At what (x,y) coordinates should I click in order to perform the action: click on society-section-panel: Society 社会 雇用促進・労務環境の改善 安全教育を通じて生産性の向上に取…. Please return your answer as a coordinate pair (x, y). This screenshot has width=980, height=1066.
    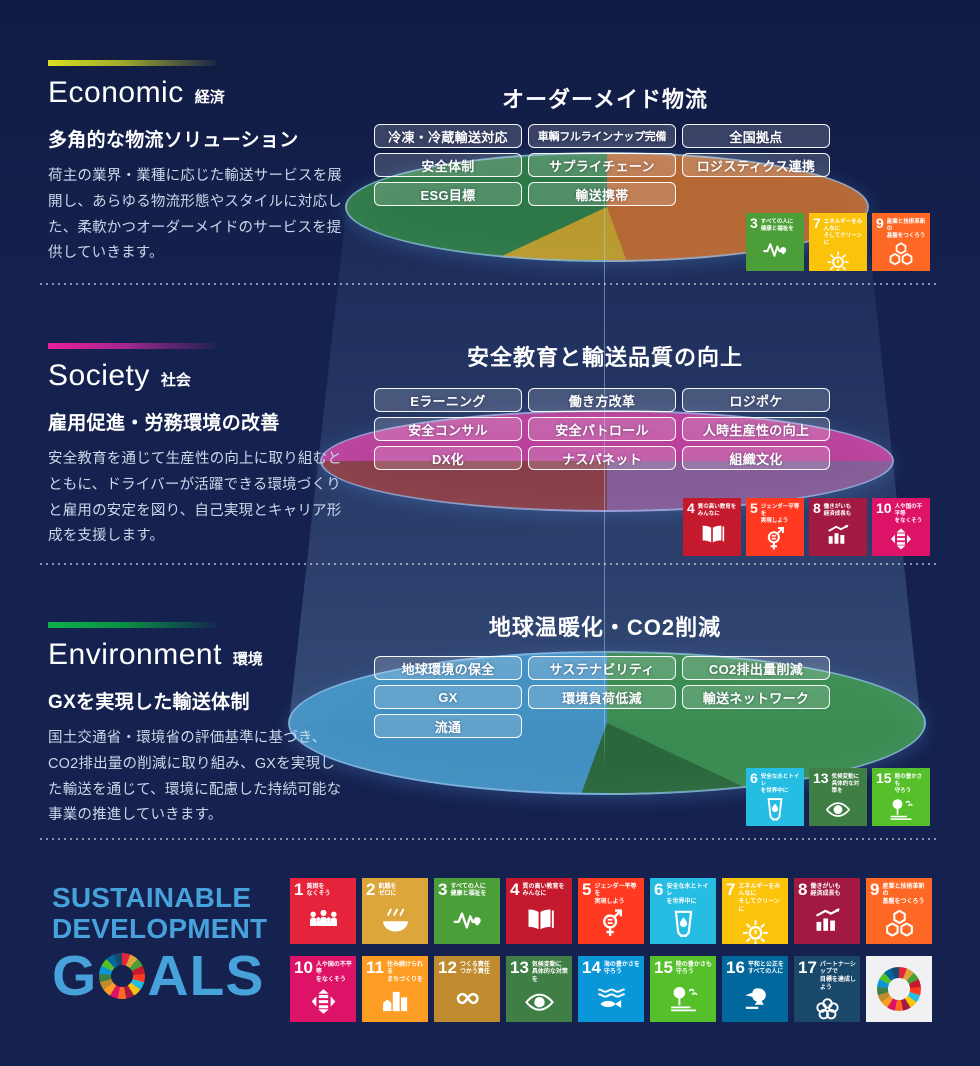
    Looking at the image, I should click on (198, 446).